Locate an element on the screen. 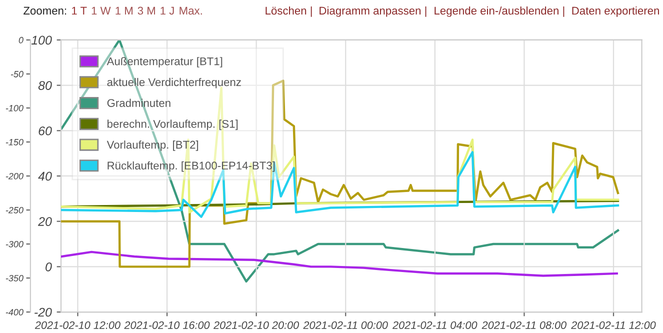 The image size is (663, 333). y2-tick-label: -150 is located at coordinates (15, 142).